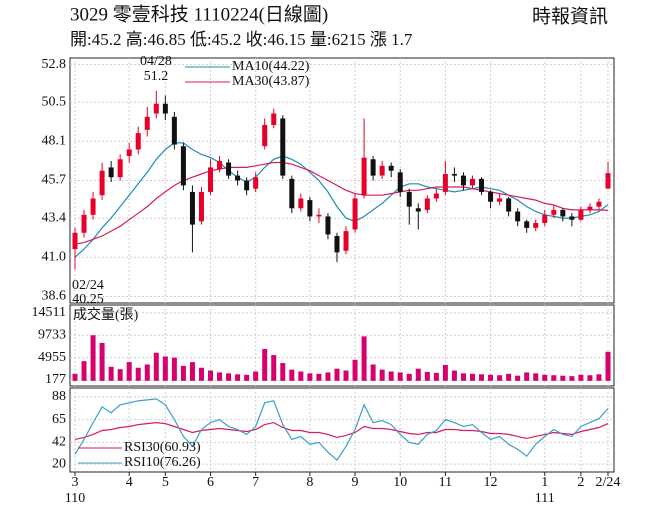 This screenshot has height=525, width=656. Describe the element at coordinates (156, 76) in the screenshot. I see `annotation-value: 51.2` at that location.